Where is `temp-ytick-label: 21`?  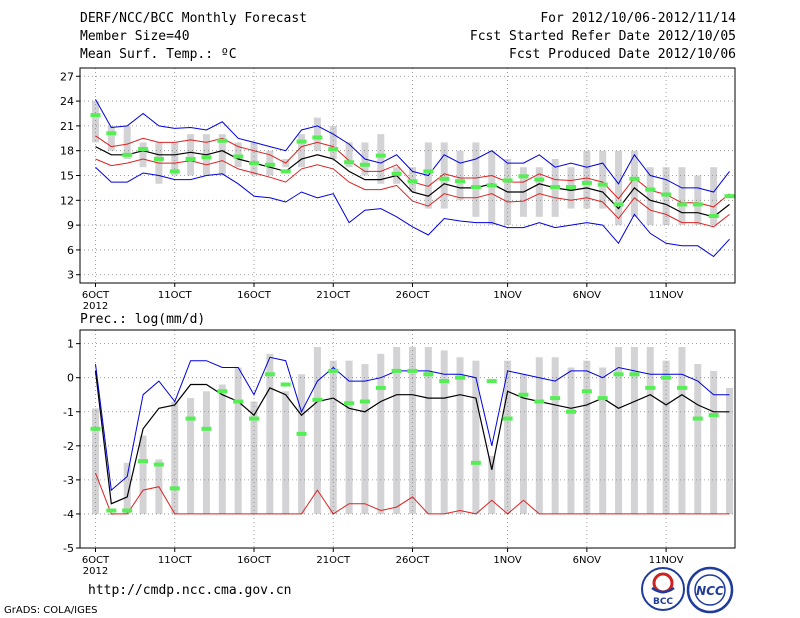
temp-ytick-label: 21 is located at coordinates (67, 126).